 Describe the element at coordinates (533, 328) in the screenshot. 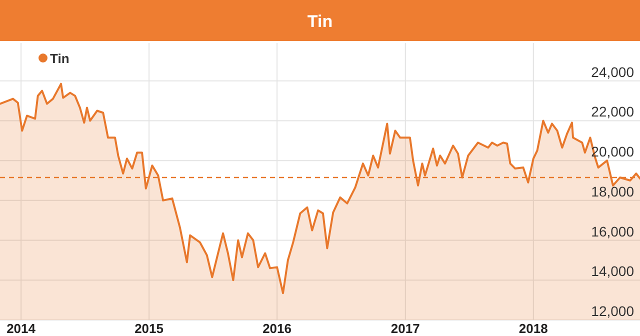

I see `x-tick-label: 2018` at that location.